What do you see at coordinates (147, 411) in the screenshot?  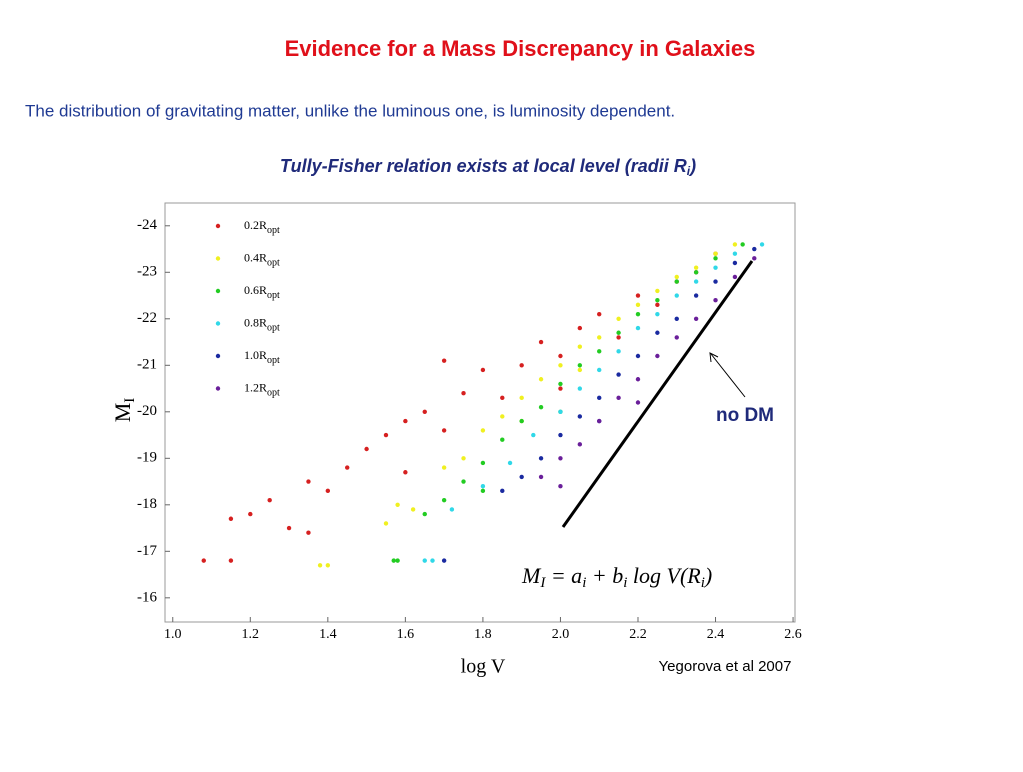 I see `y-tick-label: -20` at bounding box center [147, 411].